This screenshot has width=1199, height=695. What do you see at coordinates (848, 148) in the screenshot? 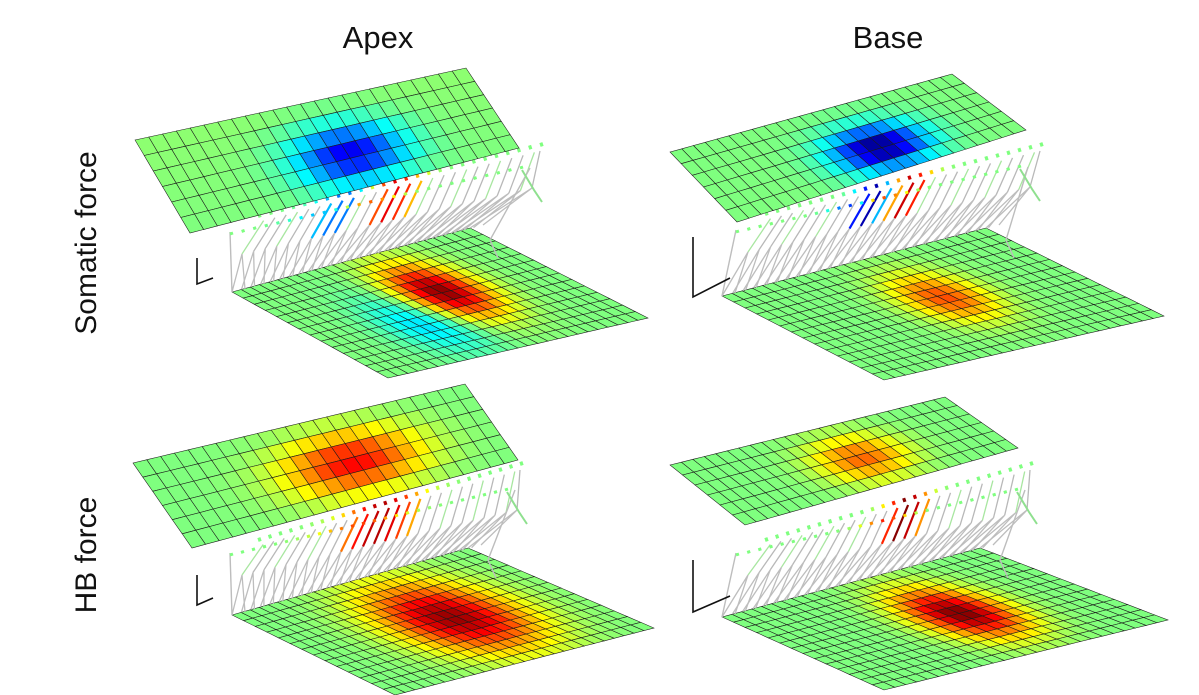
I see `top-membrane` at bounding box center [848, 148].